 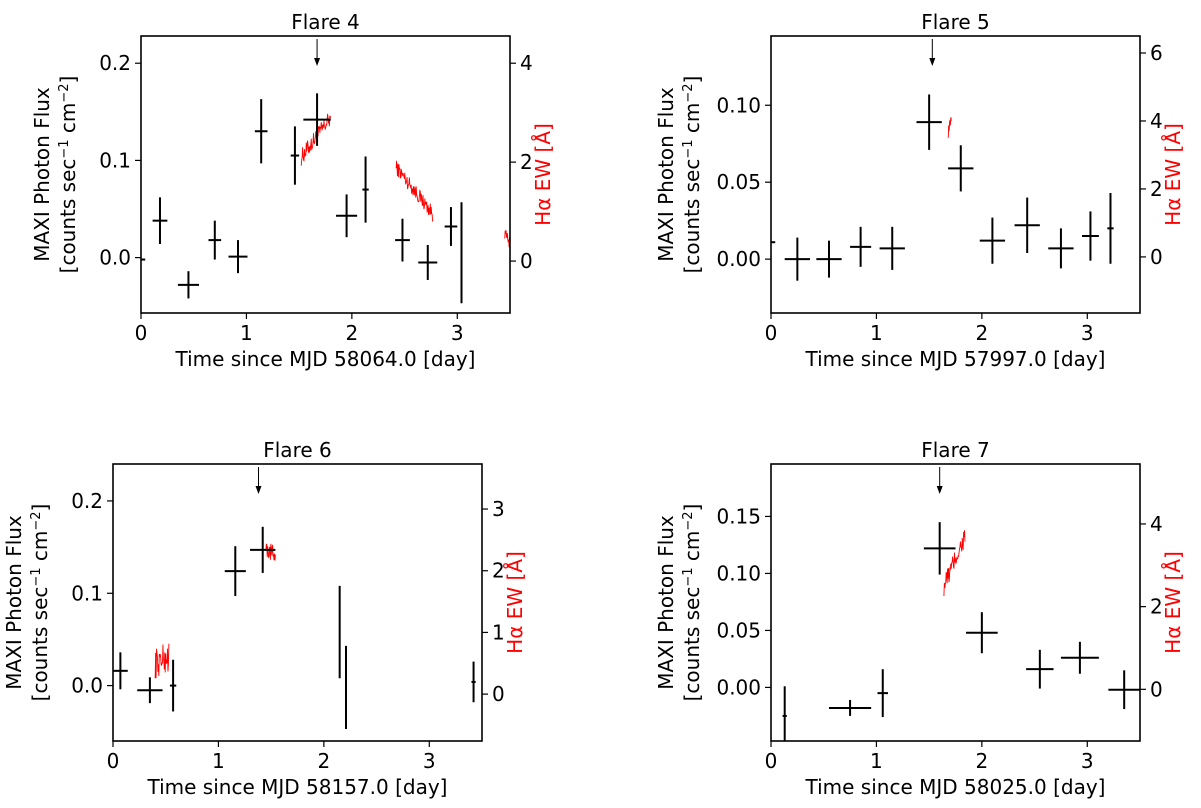 I want to click on x-axis-label: Time since MJD 57997.0 [day], so click(x=955, y=359).